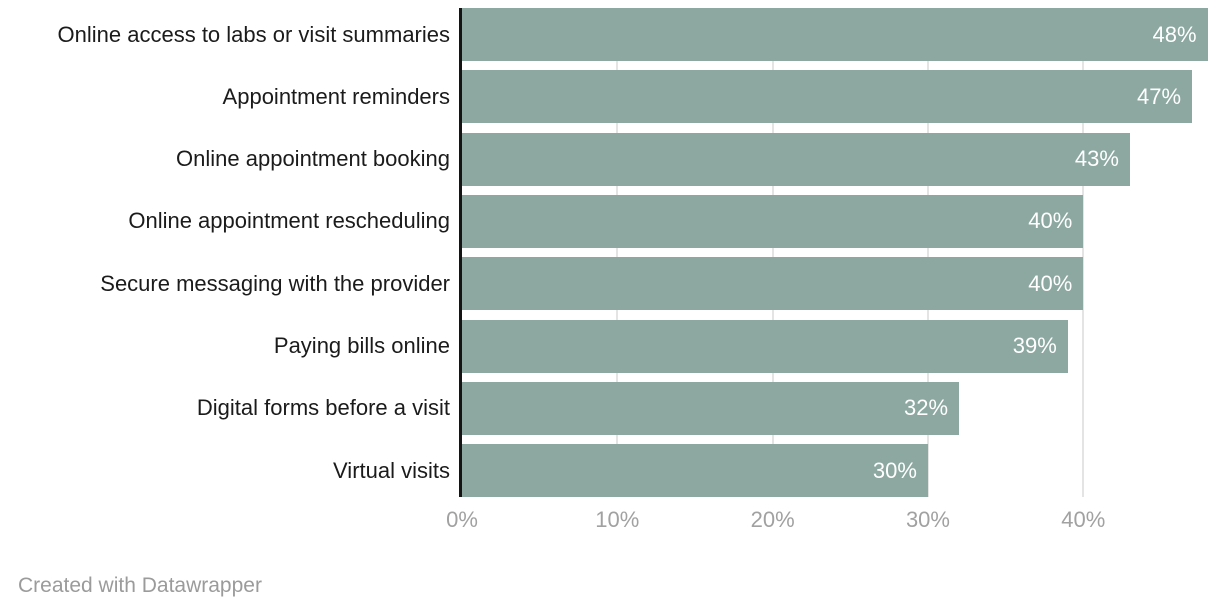  What do you see at coordinates (617, 519) in the screenshot?
I see `x-tick-label-10: 10%` at bounding box center [617, 519].